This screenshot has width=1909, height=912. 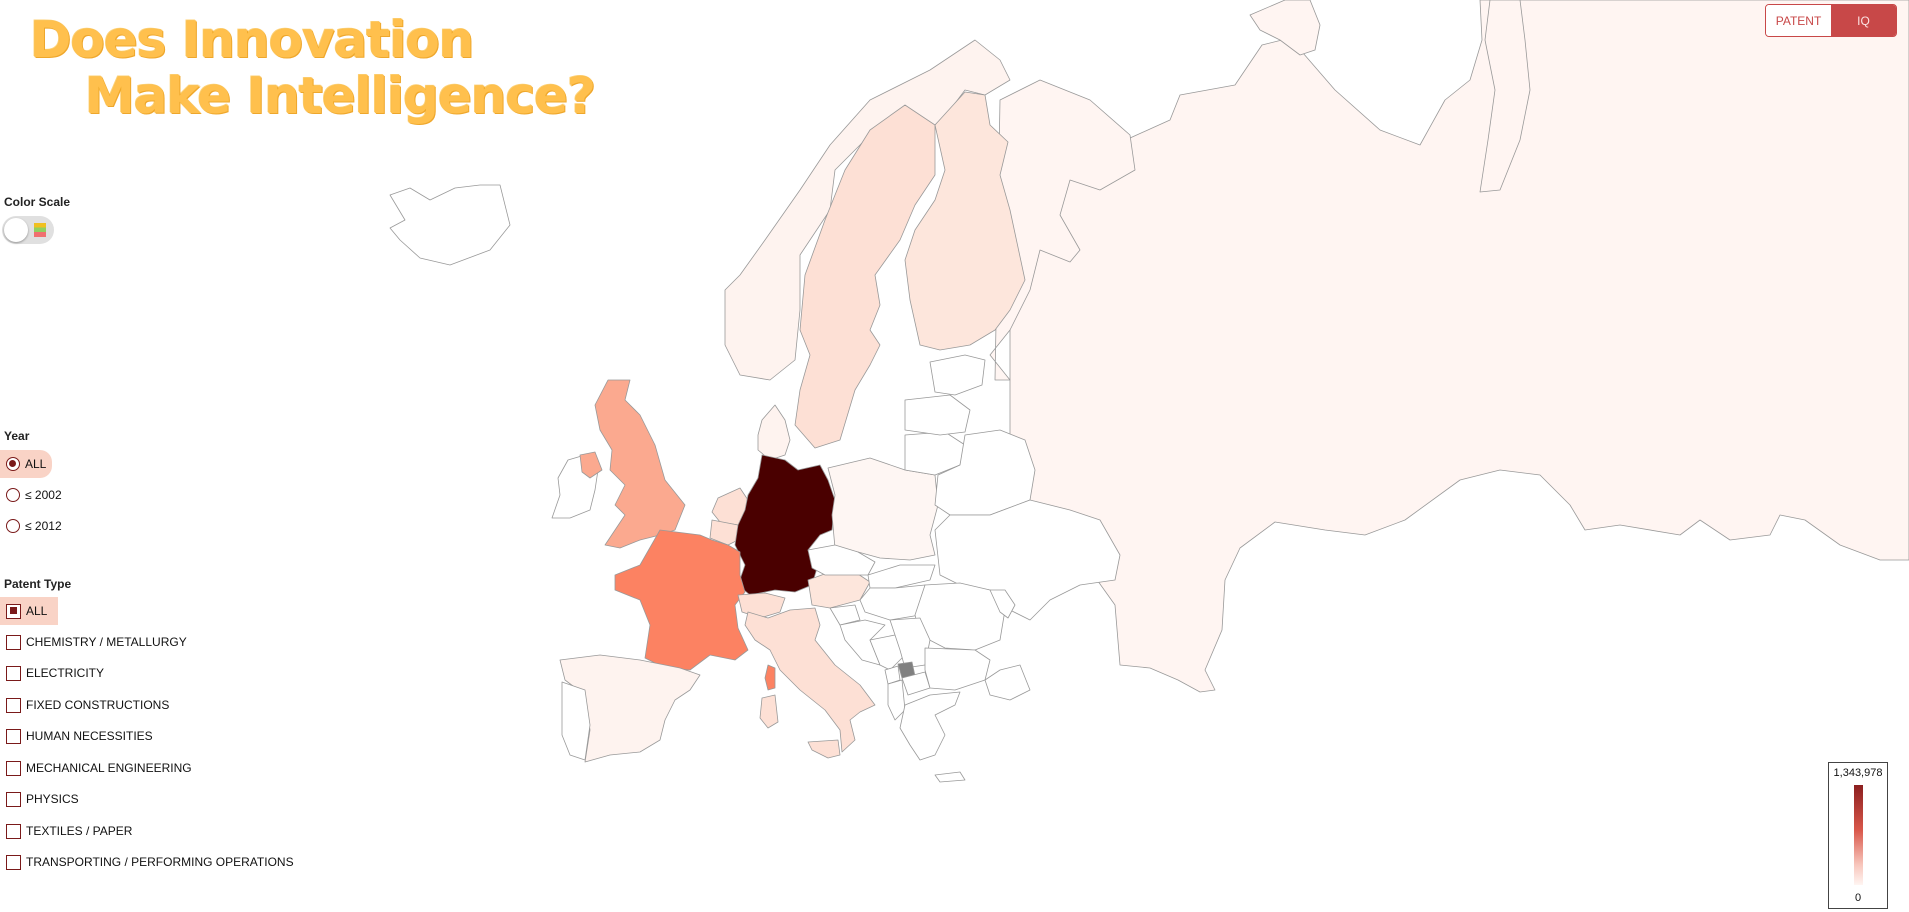 What do you see at coordinates (79, 831) in the screenshot?
I see `patent-type-option-label: TEXTILES / PAPER` at bounding box center [79, 831].